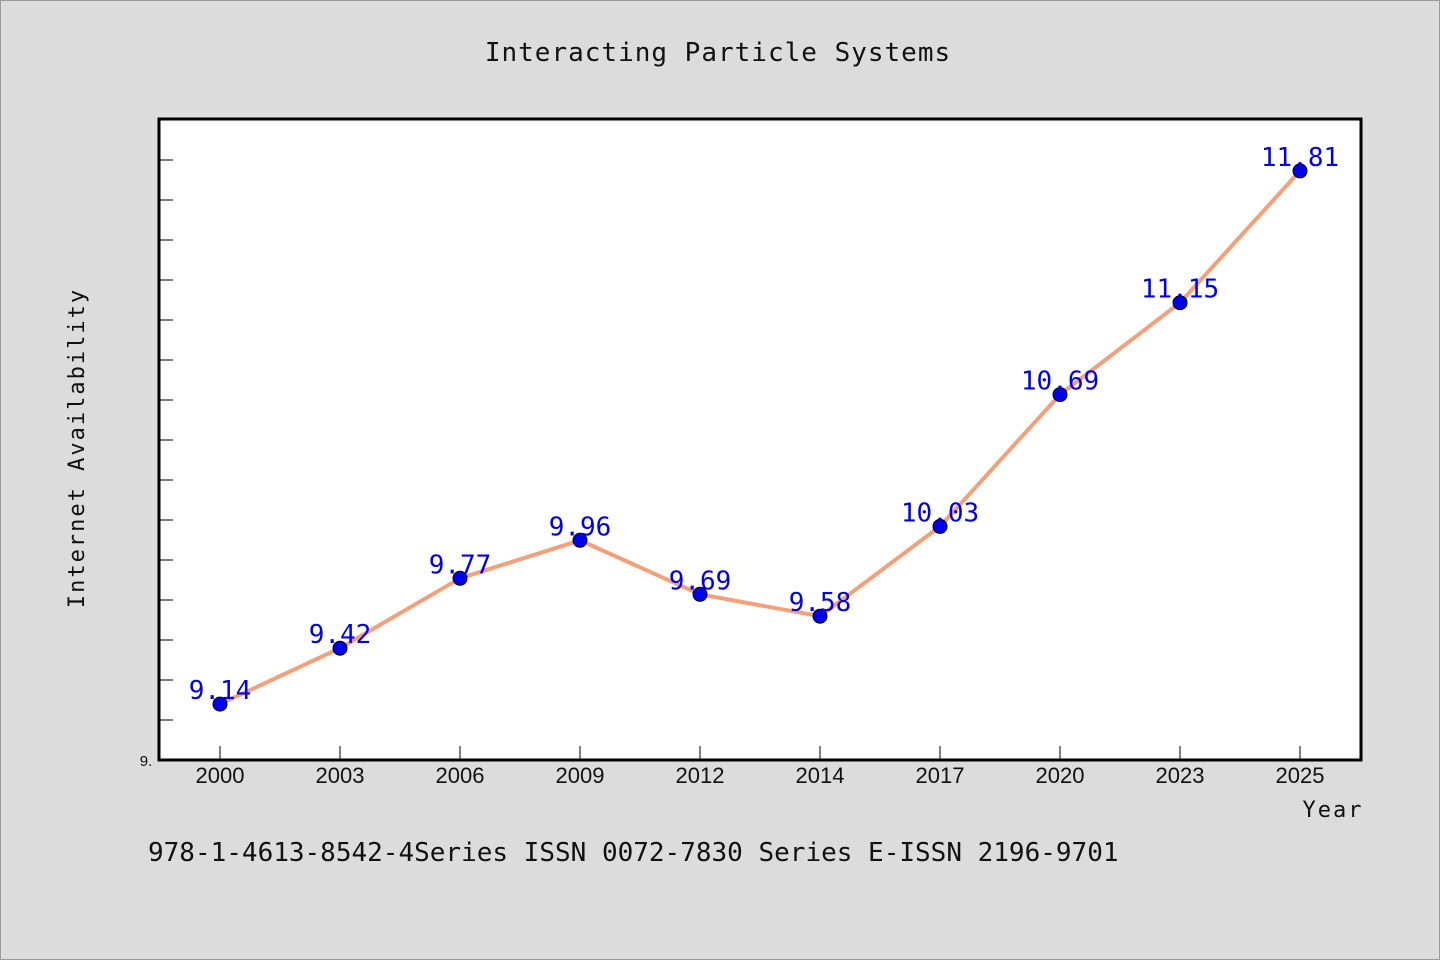 The height and width of the screenshot is (960, 1440). What do you see at coordinates (460, 565) in the screenshot?
I see `data-label: 9.77` at bounding box center [460, 565].